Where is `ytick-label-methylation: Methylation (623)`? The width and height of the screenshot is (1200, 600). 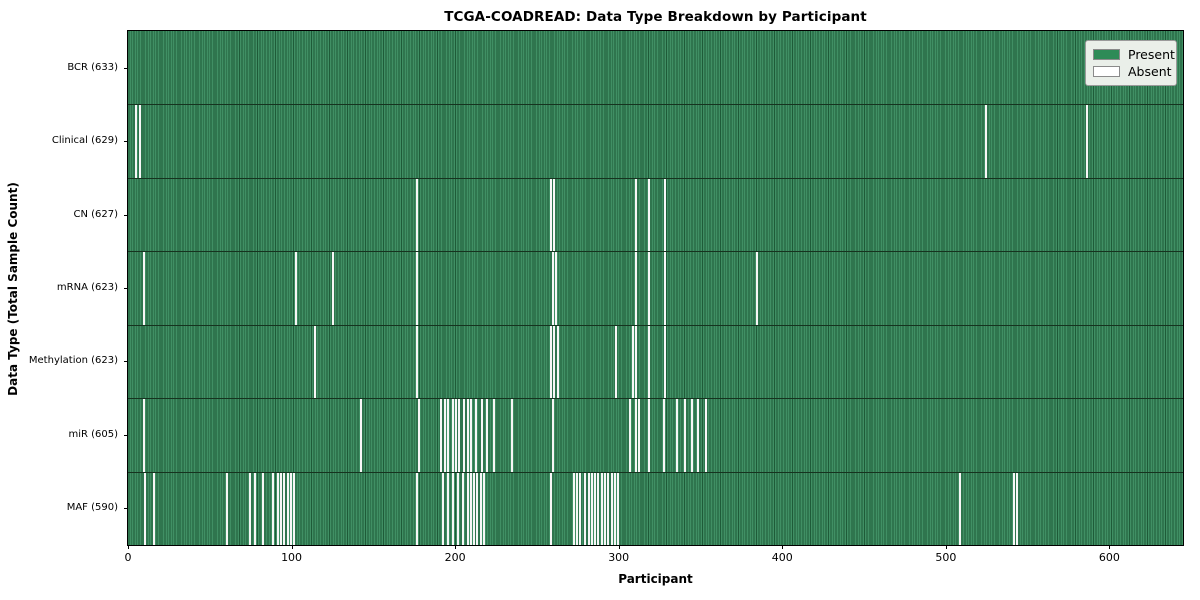 ytick-label-methylation: Methylation (623) is located at coordinates (73, 361).